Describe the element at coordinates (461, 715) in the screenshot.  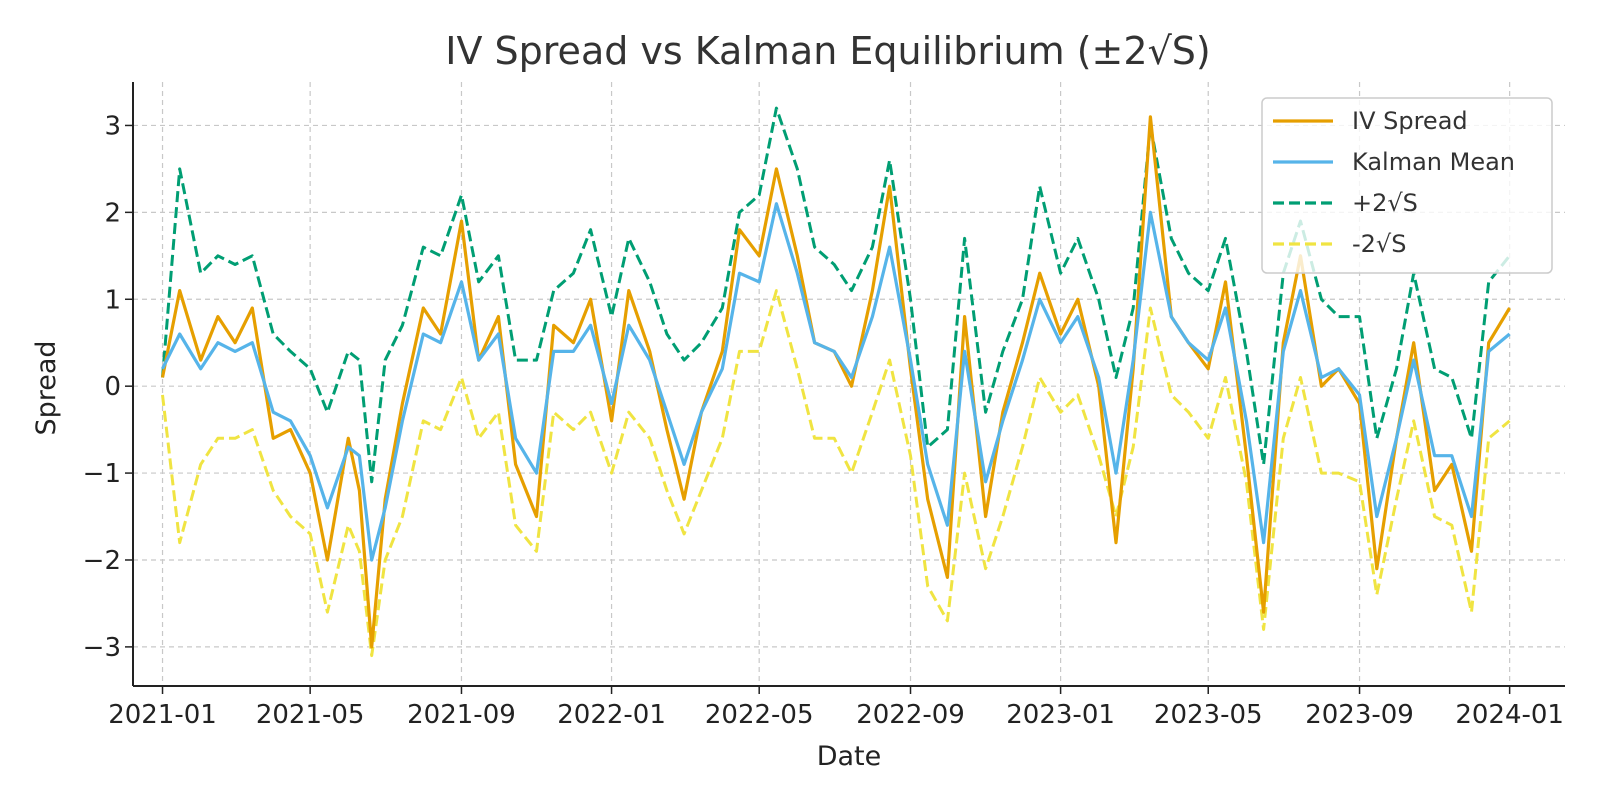
I see `x-tick-label: 2021-09` at that location.